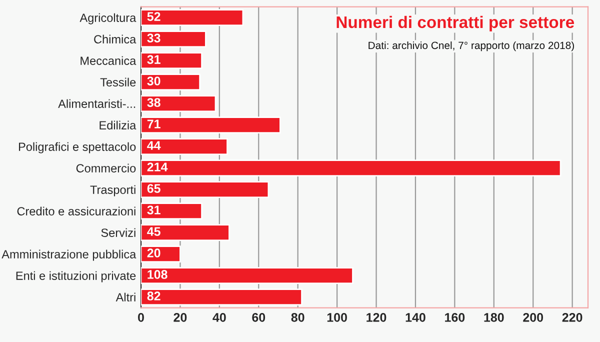  I want to click on x-tick-label: 60, so click(259, 317).